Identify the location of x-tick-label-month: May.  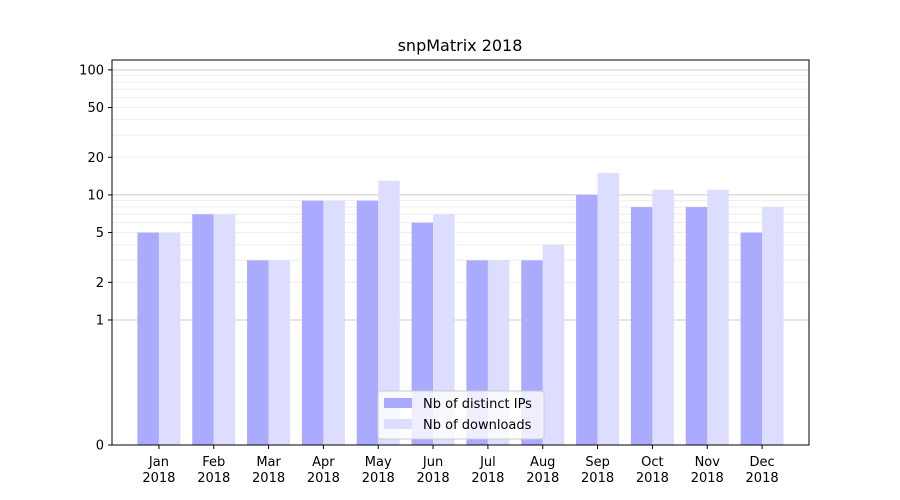
(378, 462).